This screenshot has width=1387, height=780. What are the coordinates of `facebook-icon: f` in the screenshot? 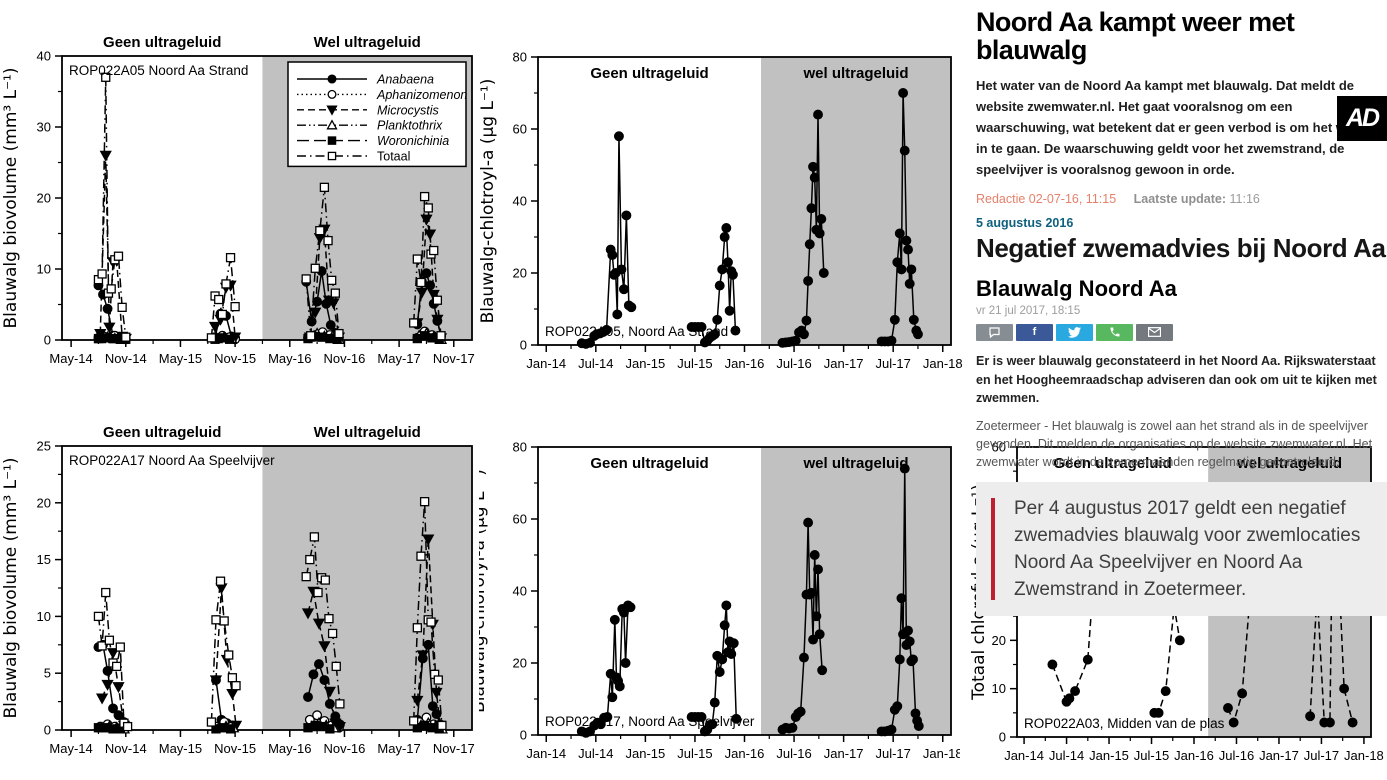 It's located at (1034, 332).